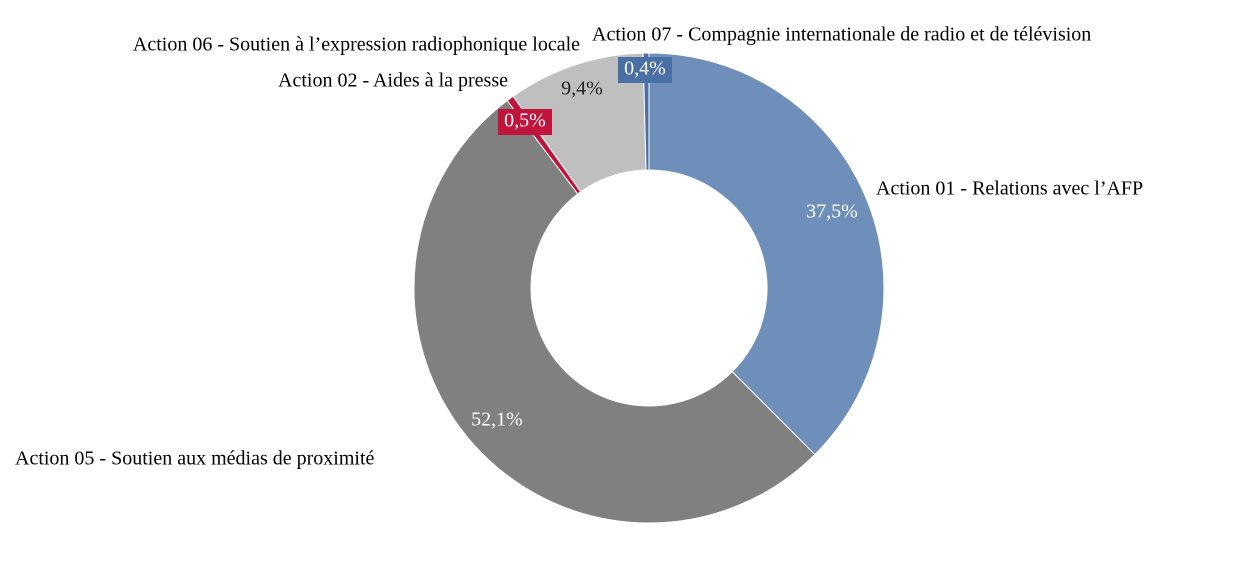 The image size is (1236, 577). I want to click on value-label: 37,5%, so click(832, 212).